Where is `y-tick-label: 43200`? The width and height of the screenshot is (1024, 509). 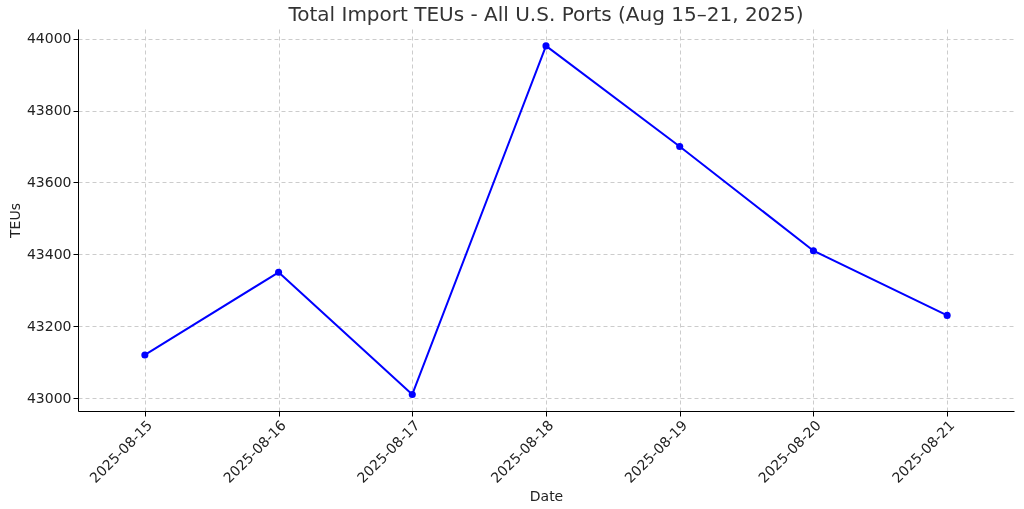 y-tick-label: 43200 is located at coordinates (49, 325).